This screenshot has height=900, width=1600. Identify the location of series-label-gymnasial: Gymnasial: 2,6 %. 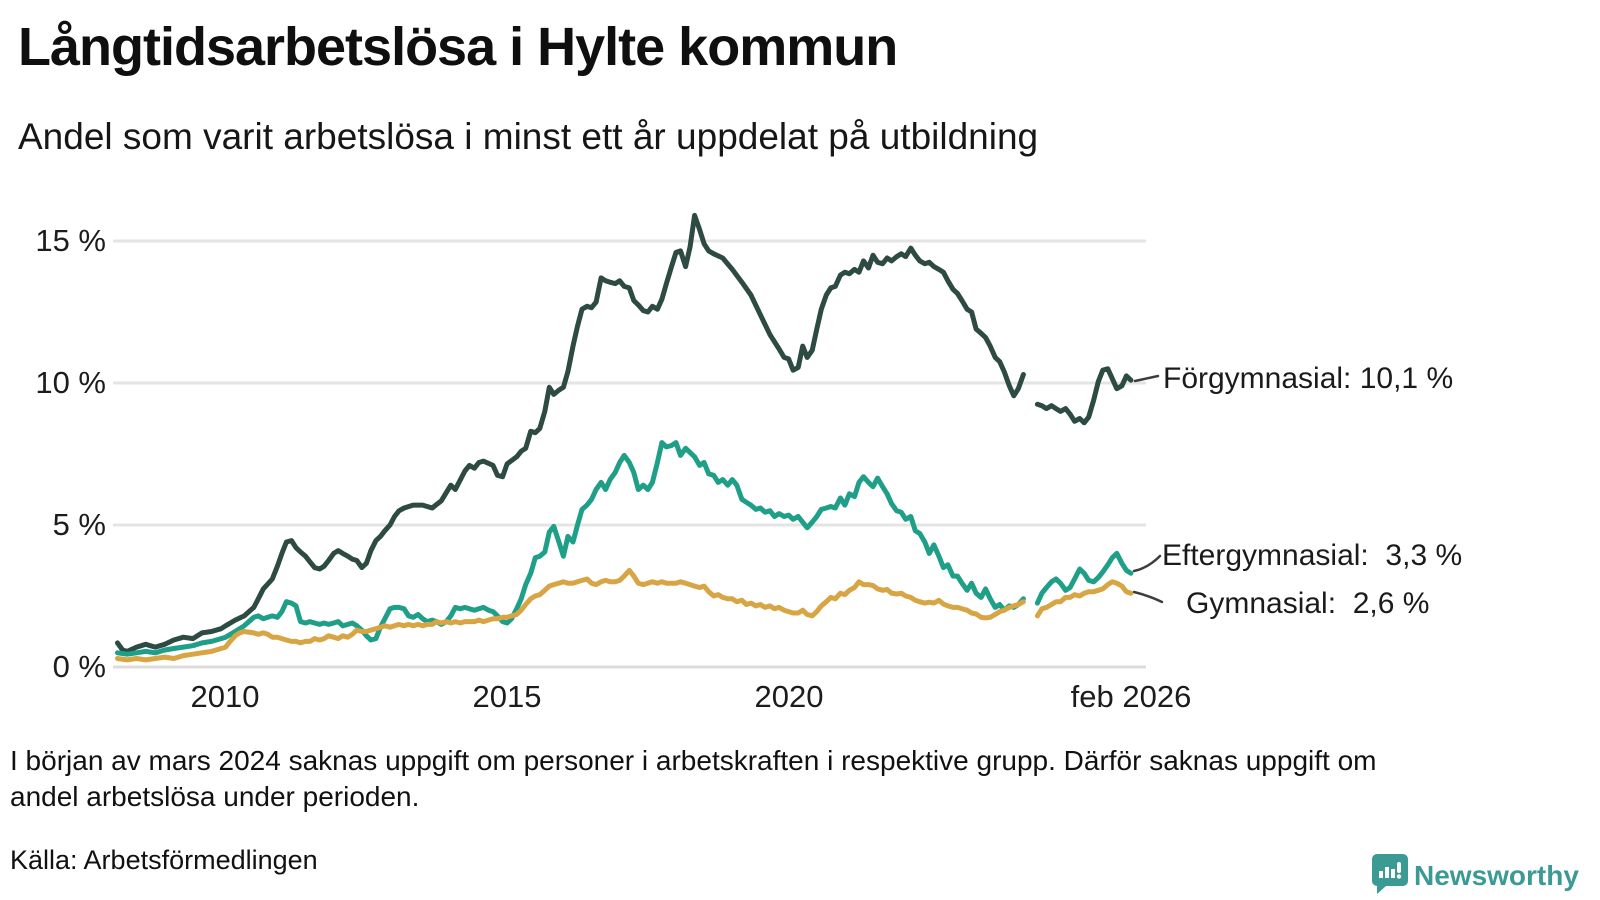
(1308, 603).